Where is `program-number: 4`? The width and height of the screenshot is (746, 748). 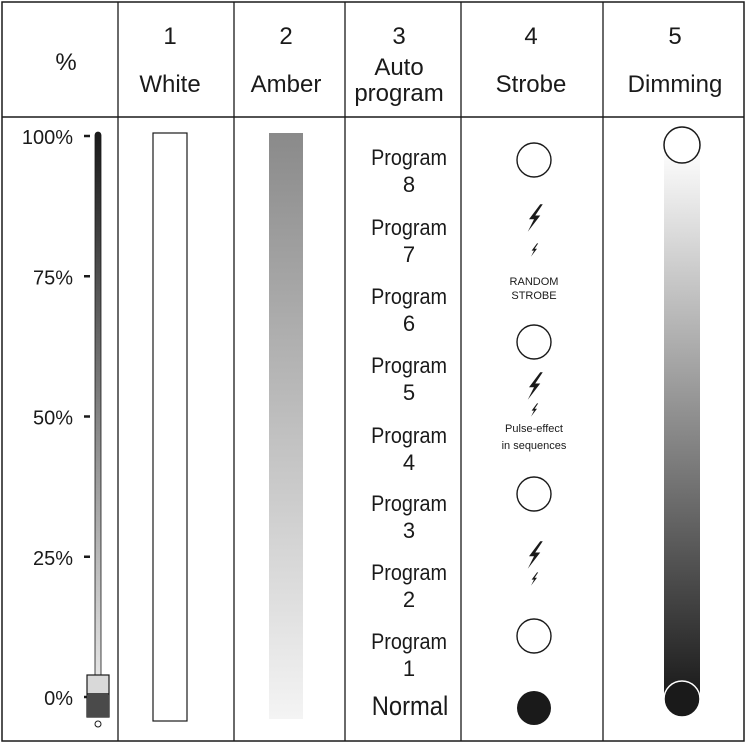
program-number: 4 is located at coordinates (409, 462).